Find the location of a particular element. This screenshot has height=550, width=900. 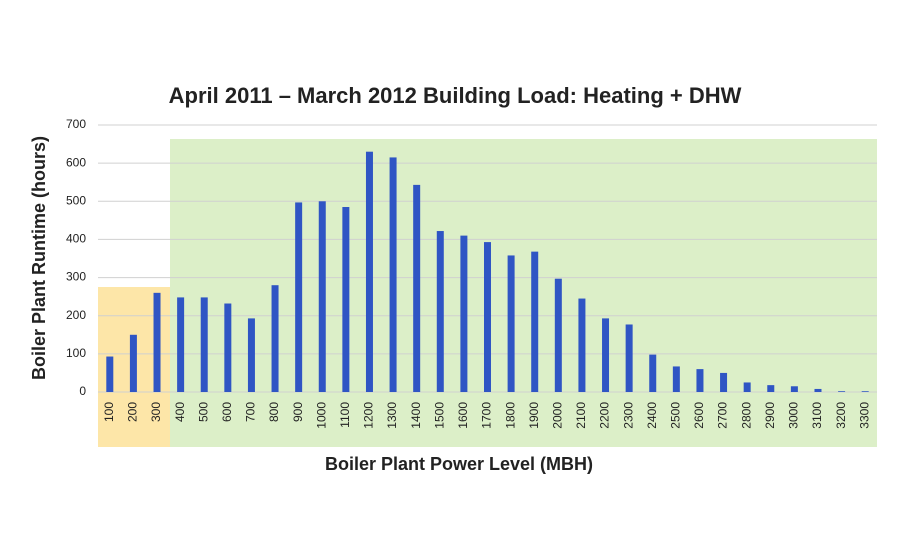

x-tick-label: 1700 is located at coordinates (487, 415).